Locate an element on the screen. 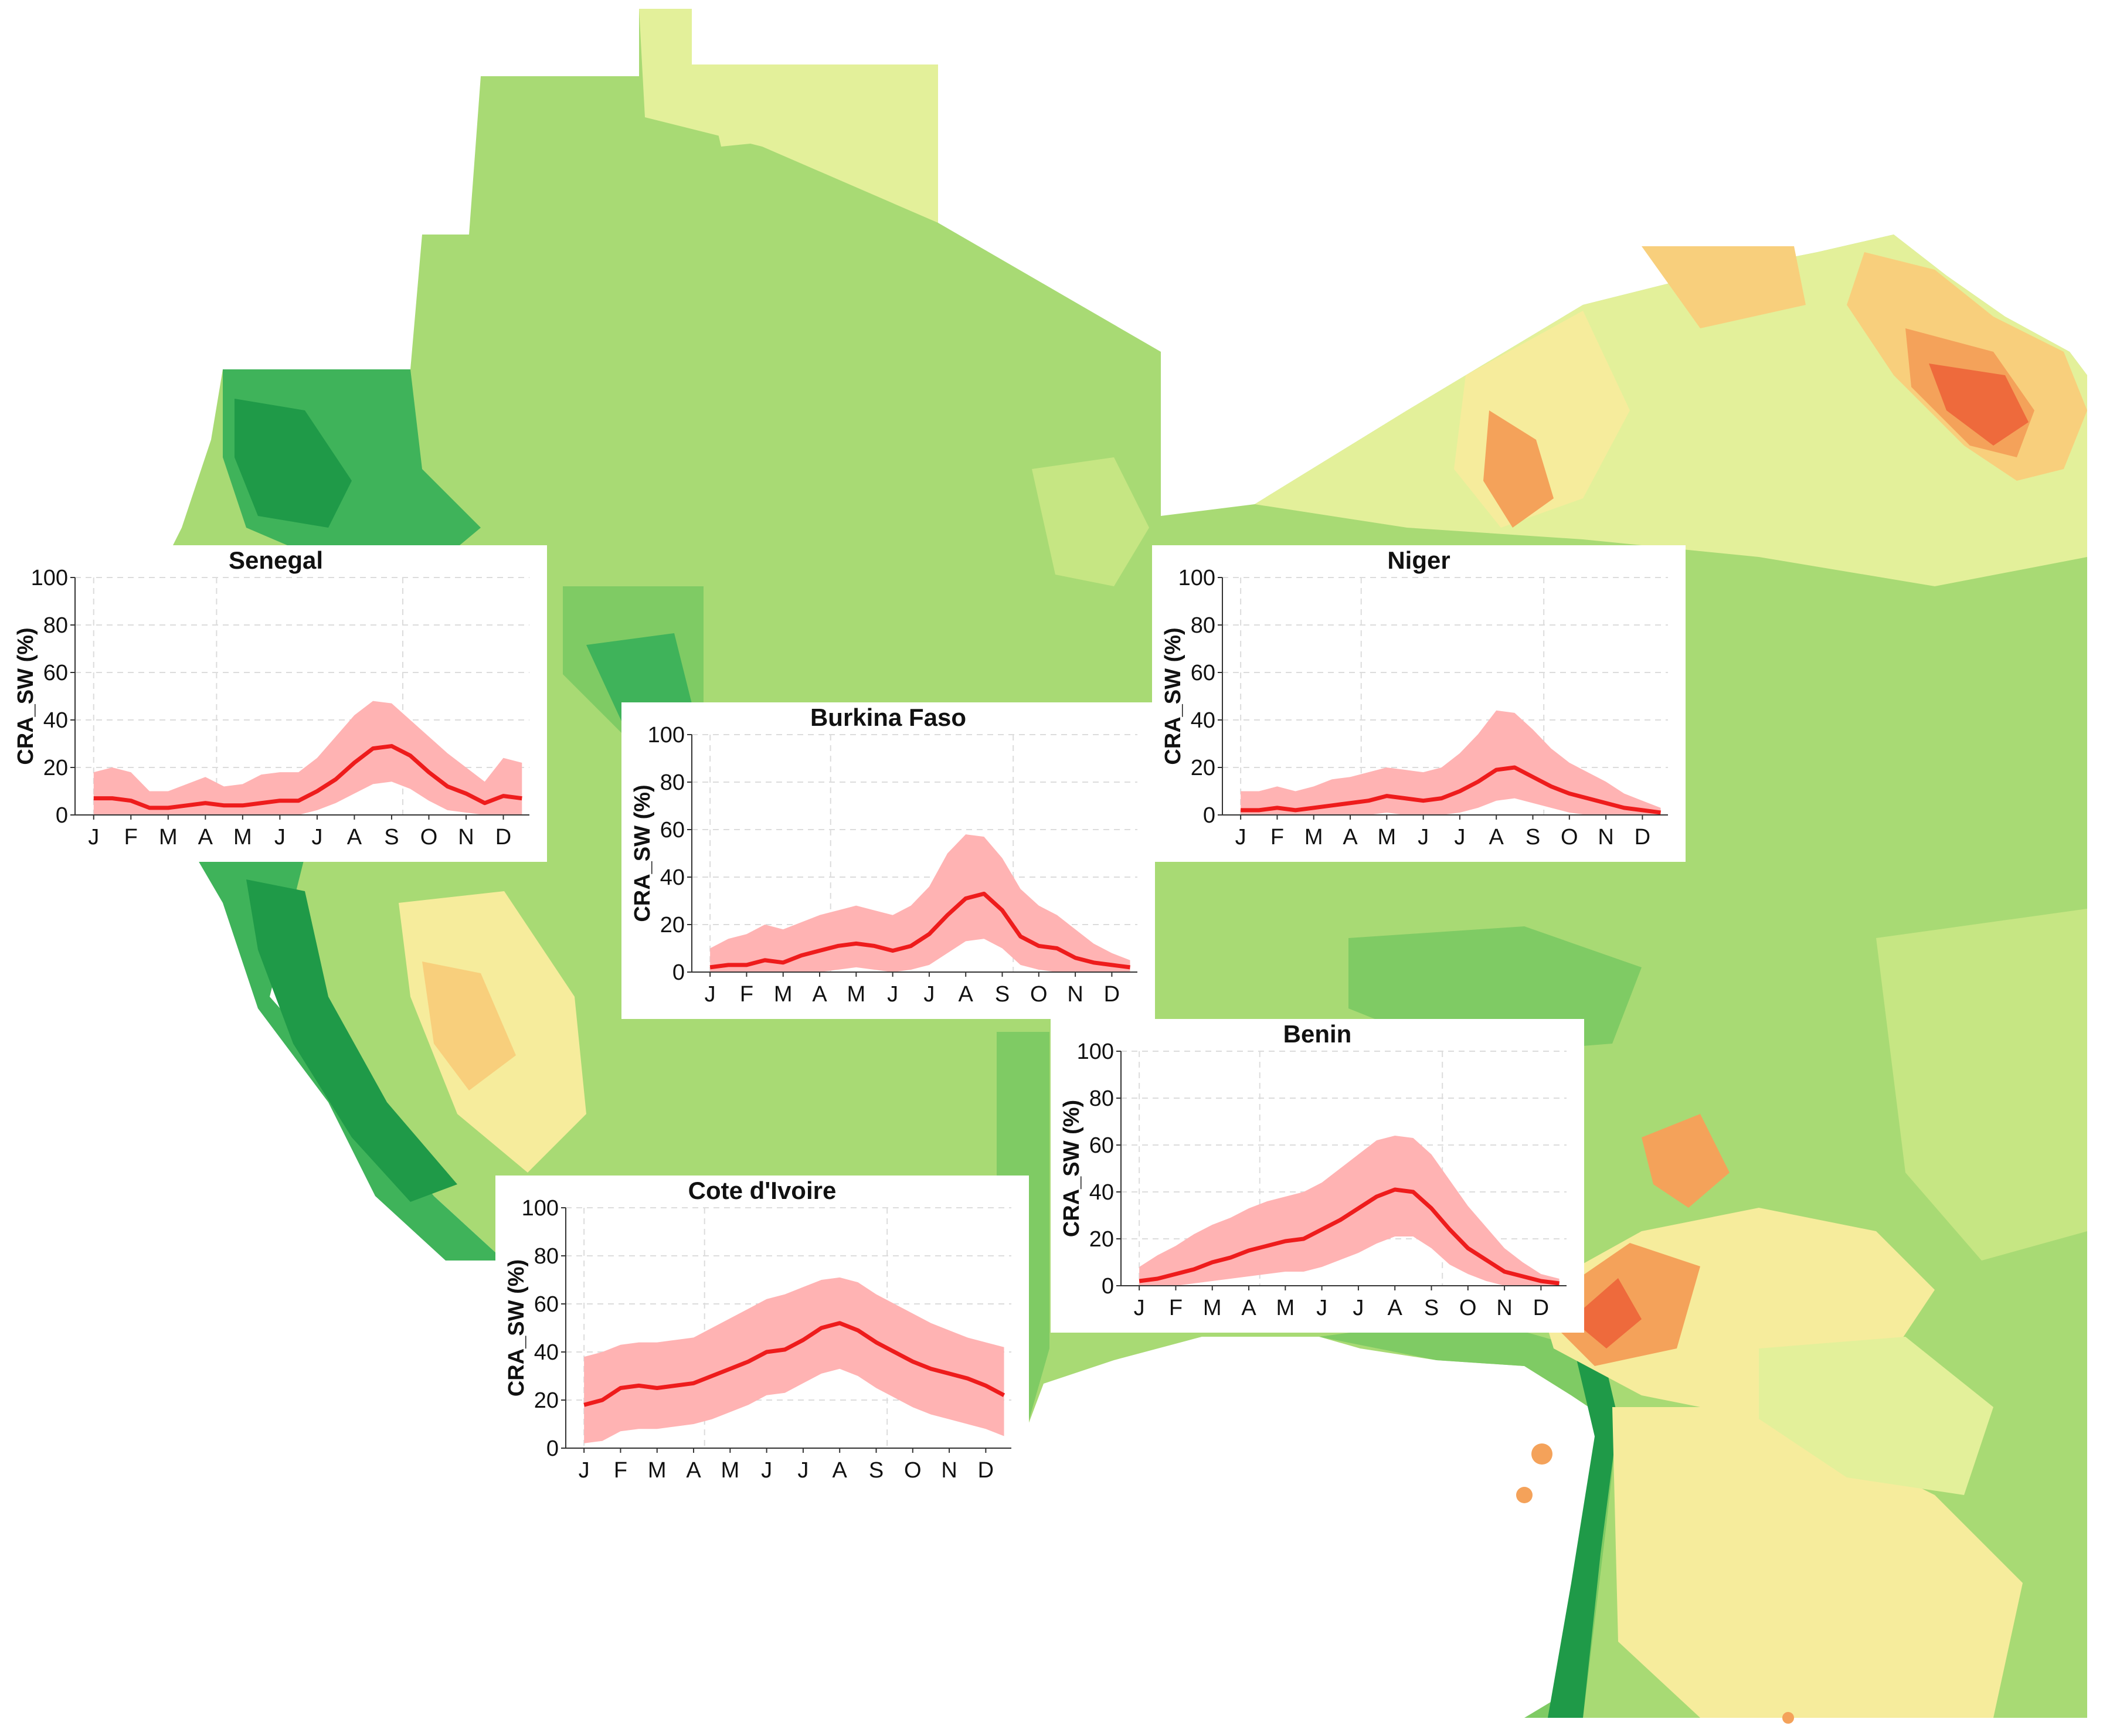  inset-chart-benin: 0 20 40 60 80 100 J F M A M J J A S O N D CRA_SW (%) Benin is located at coordinates (1318, 1176).